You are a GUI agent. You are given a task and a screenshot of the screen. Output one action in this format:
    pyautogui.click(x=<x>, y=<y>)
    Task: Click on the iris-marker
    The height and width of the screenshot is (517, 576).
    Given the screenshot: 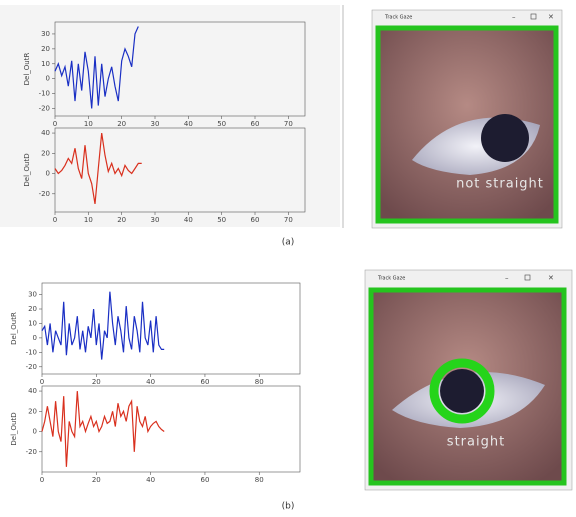 What is the action you would take?
    pyautogui.click(x=462, y=391)
    